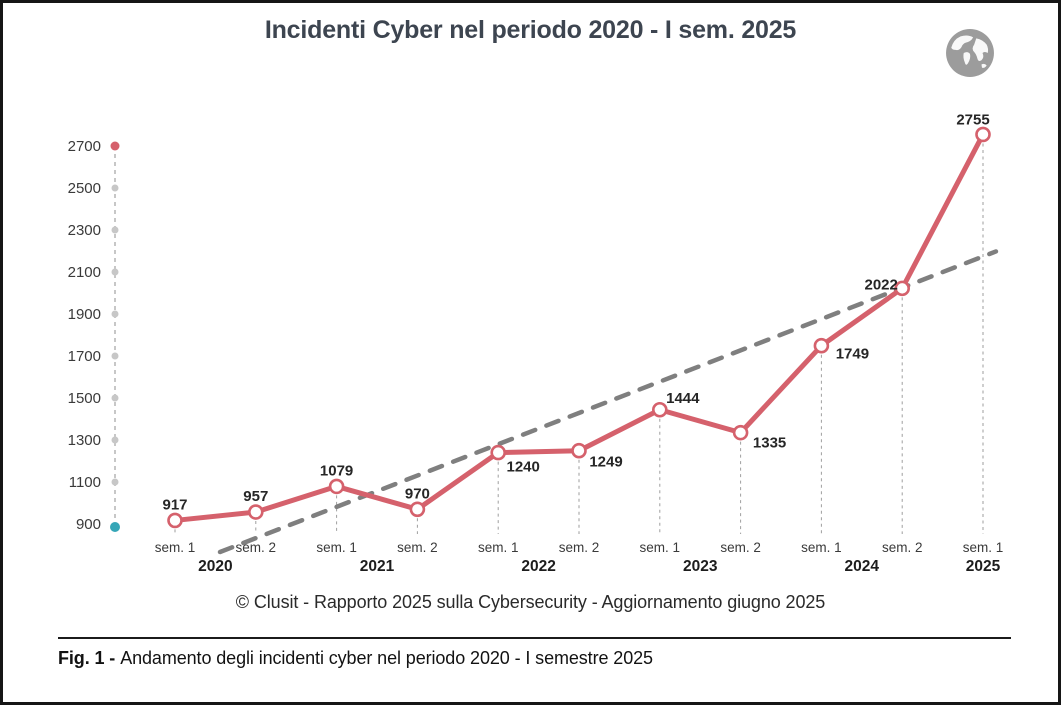 This screenshot has height=705, width=1061. What do you see at coordinates (962, 43) in the screenshot?
I see `globe-land-north` at bounding box center [962, 43].